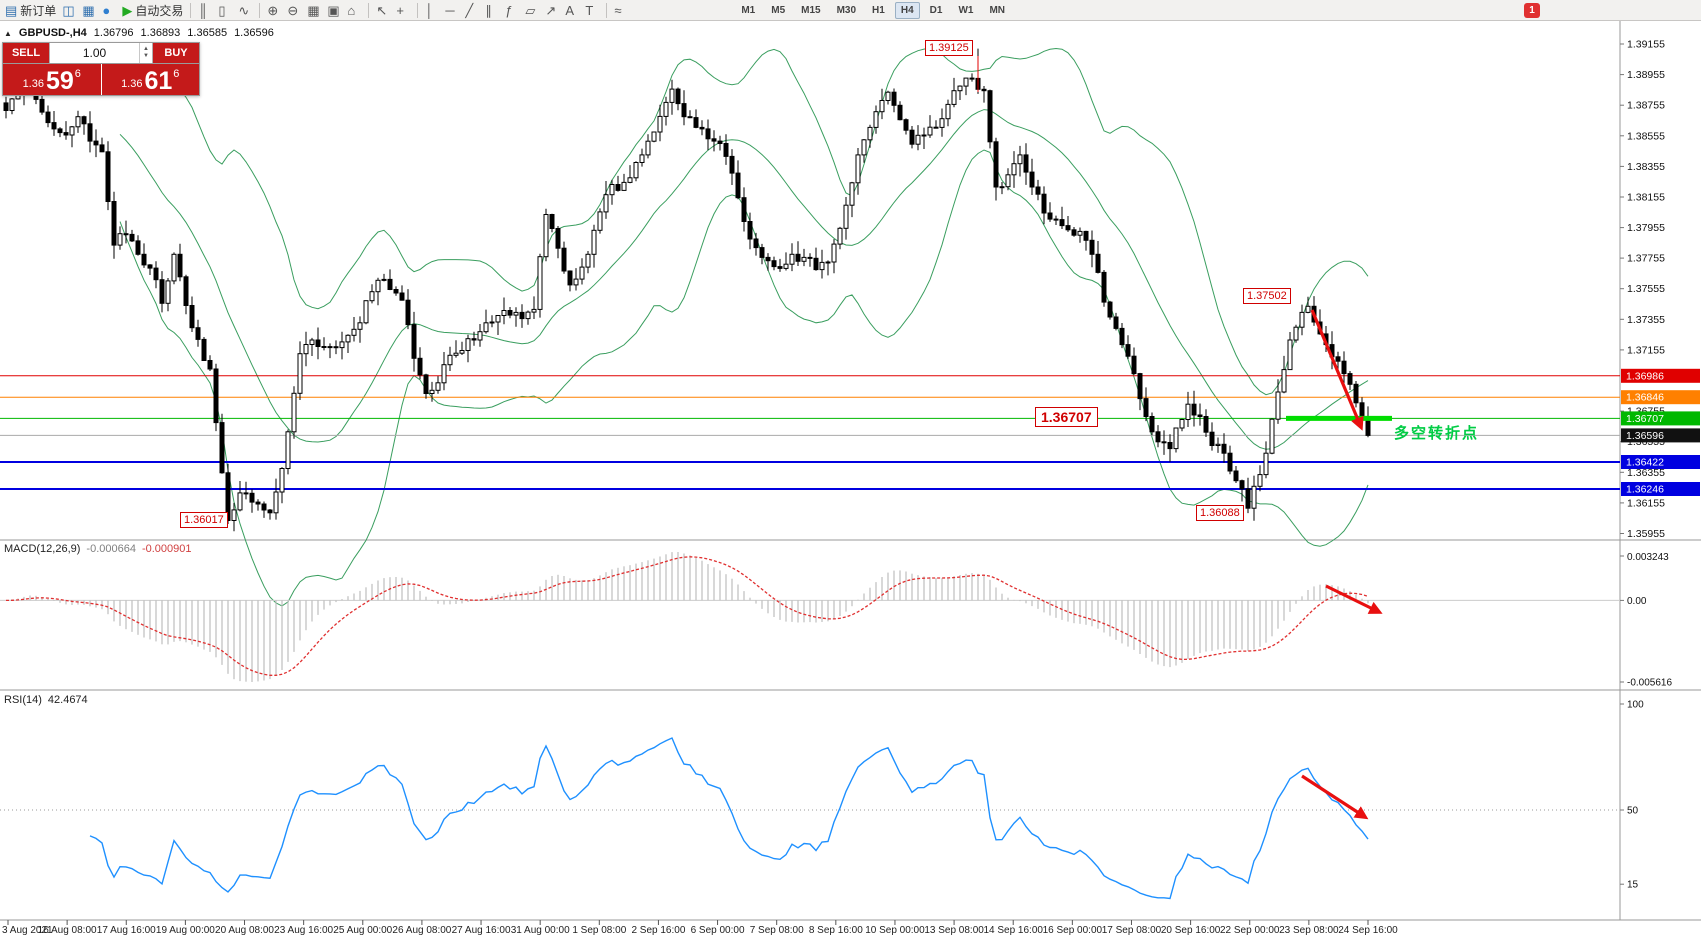  Describe the element at coordinates (244, 930) in the screenshot. I see `svg-text: 20 Aug 08:00` at that location.